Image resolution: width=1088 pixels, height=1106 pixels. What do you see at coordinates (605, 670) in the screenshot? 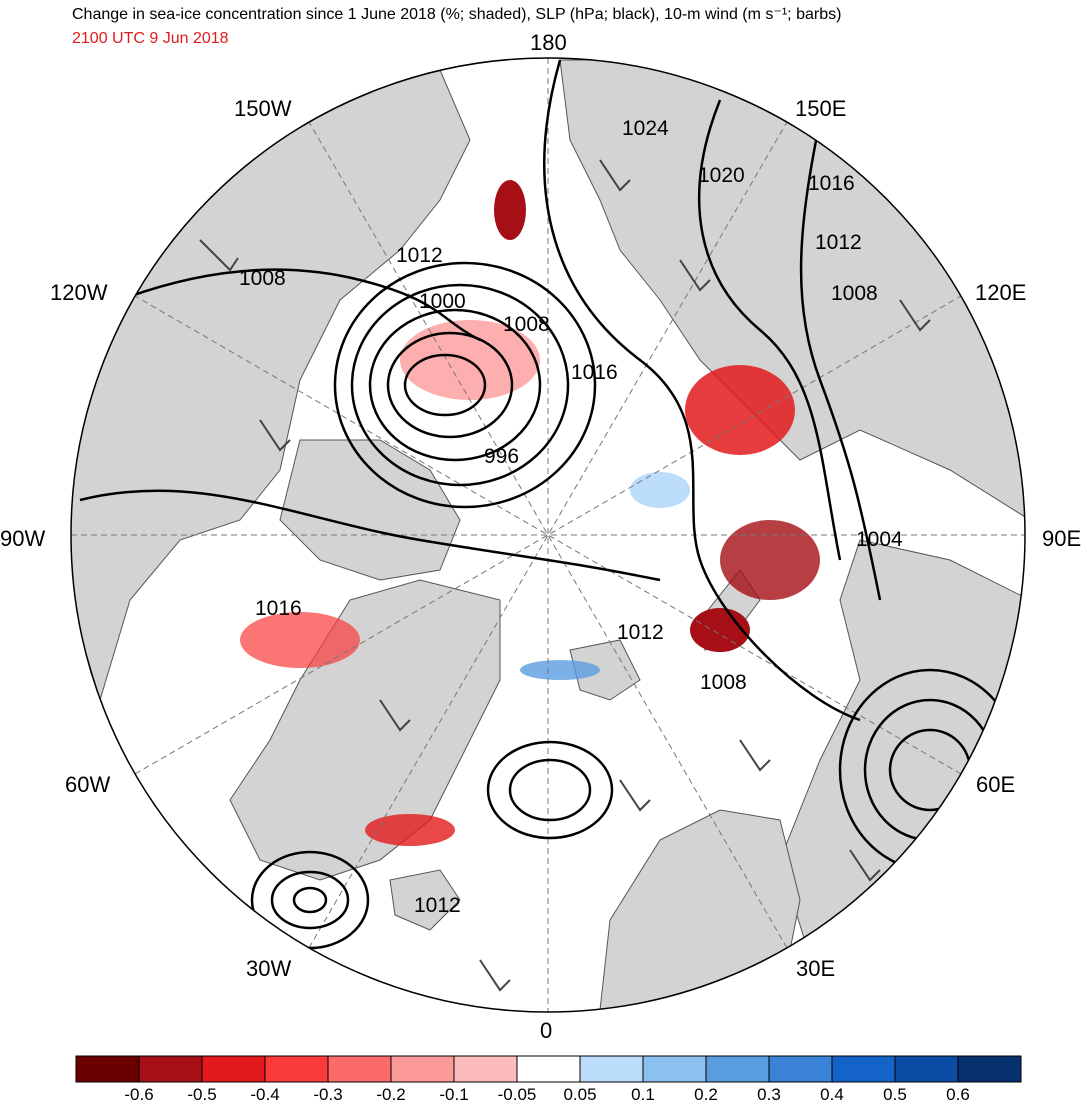
I see `land-svalbard` at bounding box center [605, 670].